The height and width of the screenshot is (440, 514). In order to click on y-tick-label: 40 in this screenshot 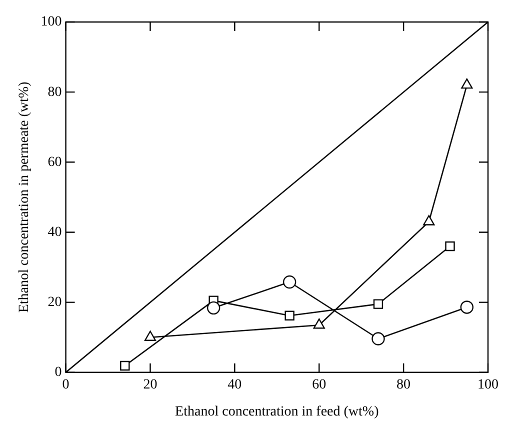, I will do `click(55, 232)`.